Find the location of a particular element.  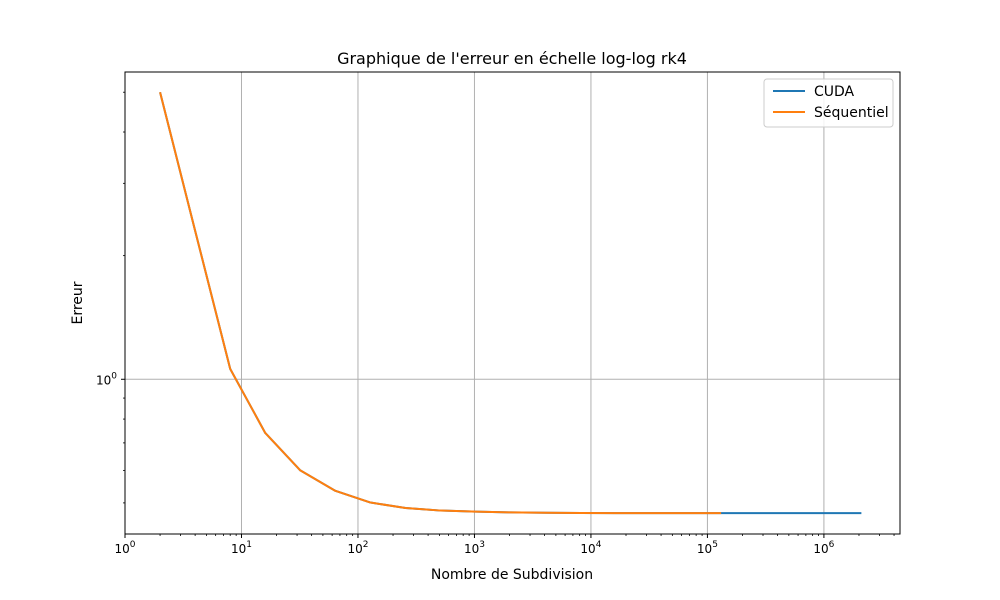

y-axis-label: Erreur is located at coordinates (78, 302).